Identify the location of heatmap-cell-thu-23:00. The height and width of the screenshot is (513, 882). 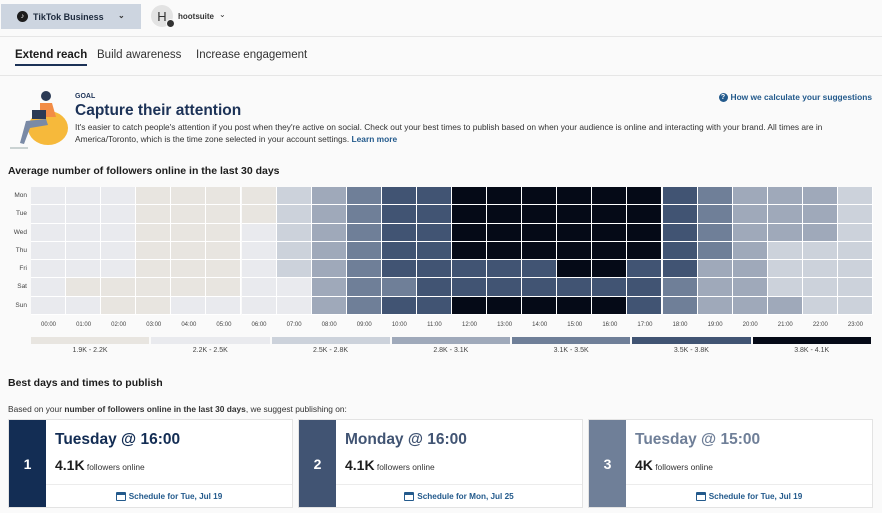
(855, 251).